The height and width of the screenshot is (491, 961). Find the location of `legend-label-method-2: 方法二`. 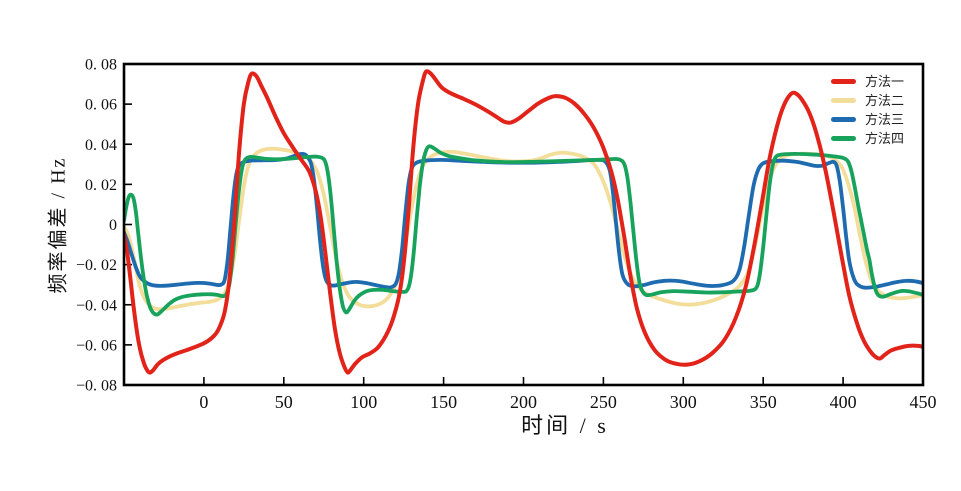

legend-label-method-2: 方法二 is located at coordinates (885, 100).